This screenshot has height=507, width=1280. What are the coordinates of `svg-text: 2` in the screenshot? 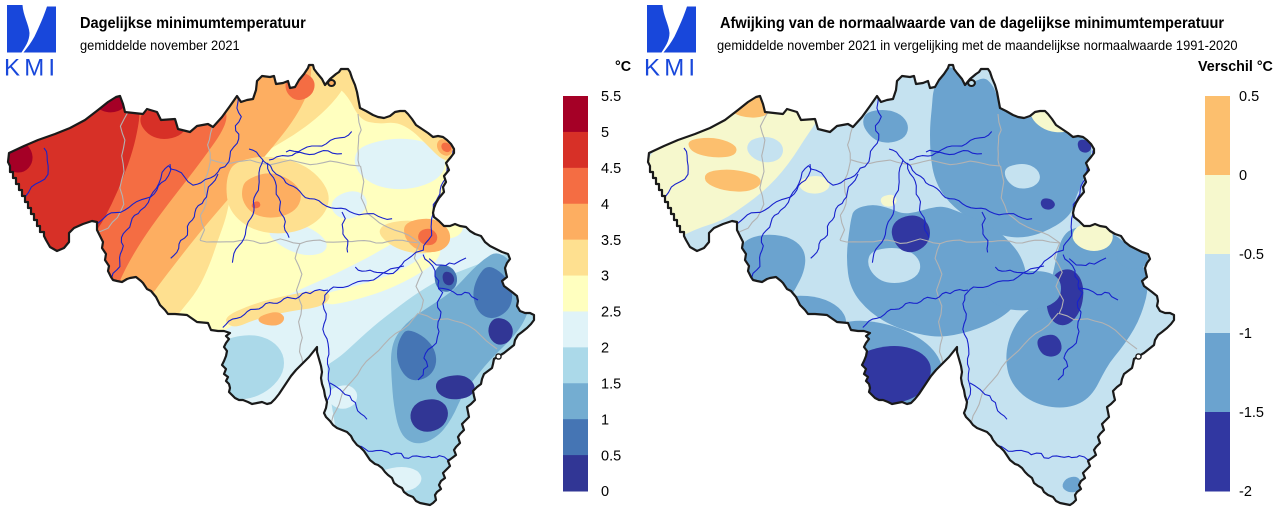 It's located at (605, 349).